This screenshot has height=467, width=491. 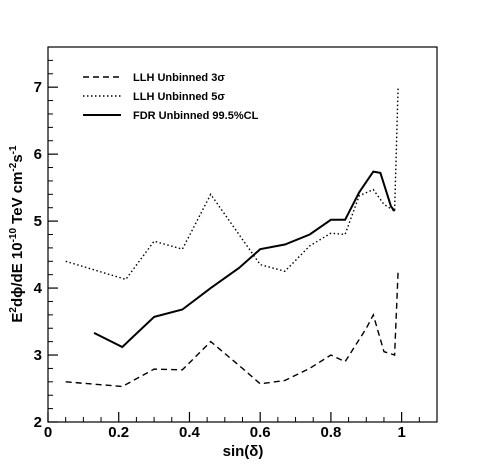 What do you see at coordinates (38, 221) in the screenshot?
I see `y-tick-label: 5` at bounding box center [38, 221].